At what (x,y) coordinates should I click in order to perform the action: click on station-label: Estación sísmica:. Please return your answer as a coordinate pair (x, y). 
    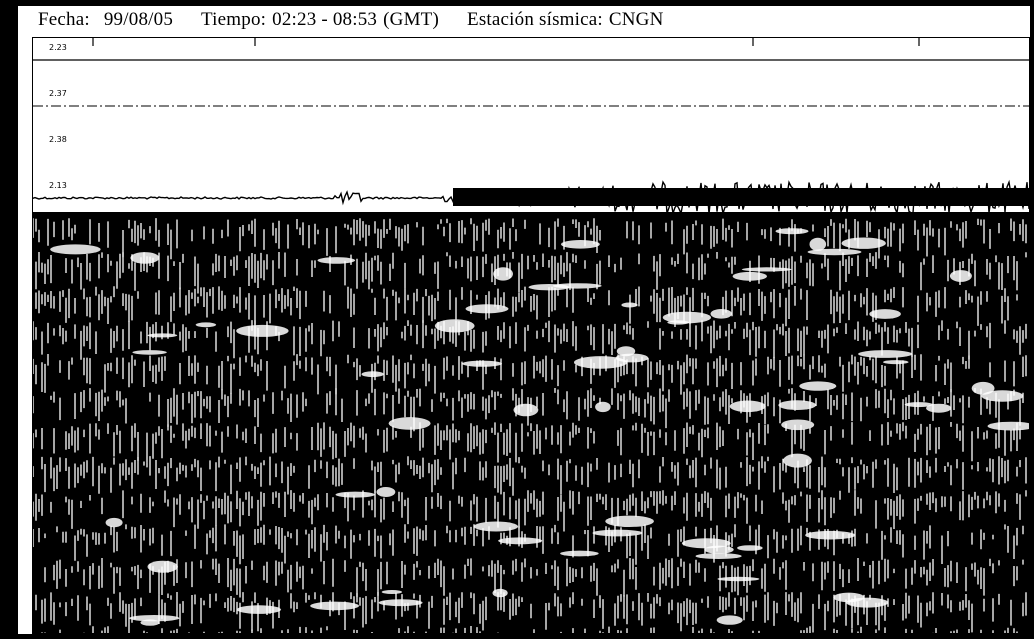
    Looking at the image, I should click on (535, 19).